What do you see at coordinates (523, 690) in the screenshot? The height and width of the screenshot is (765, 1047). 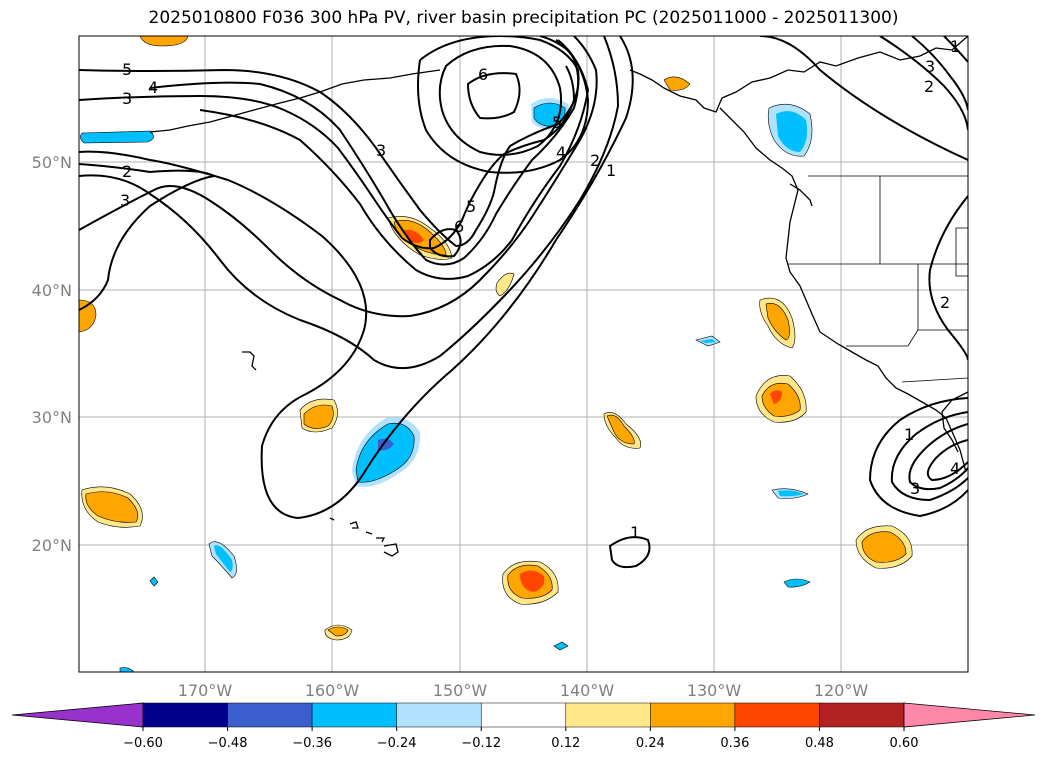 I see `lon-axis: 170°W 160°W 150°W 140°W 130°W 120°W` at bounding box center [523, 690].